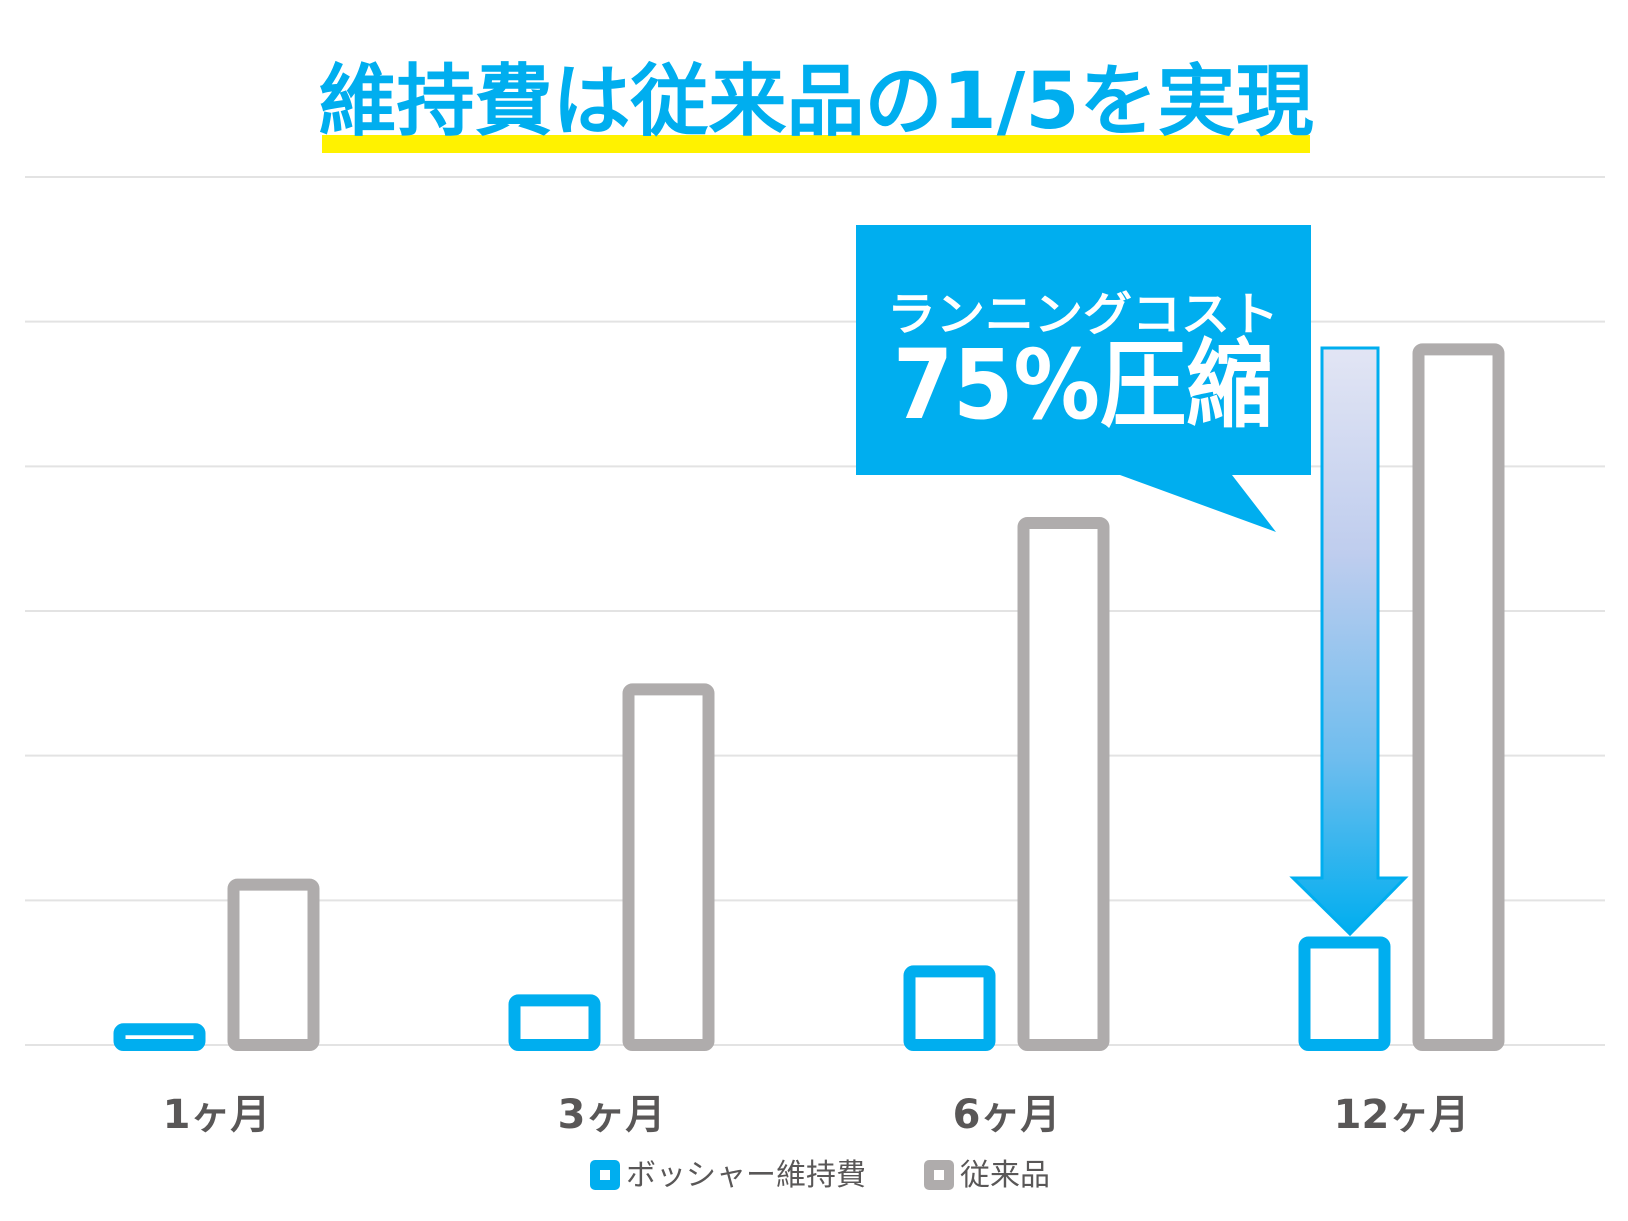 The width and height of the screenshot is (1628, 1221). Describe the element at coordinates (1402, 1115) in the screenshot. I see `x-tick-label: 12ヶ月` at that location.